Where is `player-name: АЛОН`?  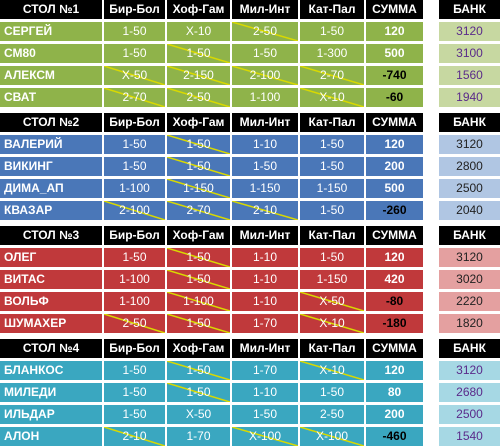
player-name: АЛОН is located at coordinates (51, 436).